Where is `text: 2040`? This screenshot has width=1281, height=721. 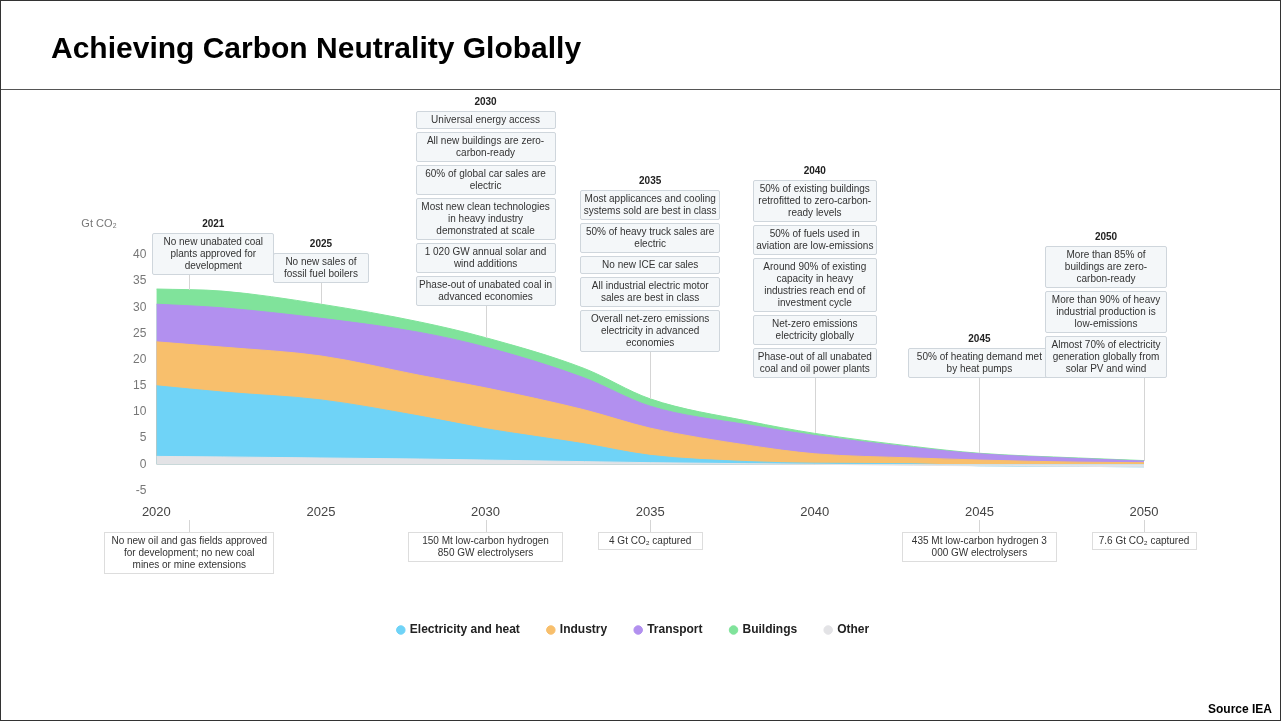 text: 2040 is located at coordinates (814, 170).